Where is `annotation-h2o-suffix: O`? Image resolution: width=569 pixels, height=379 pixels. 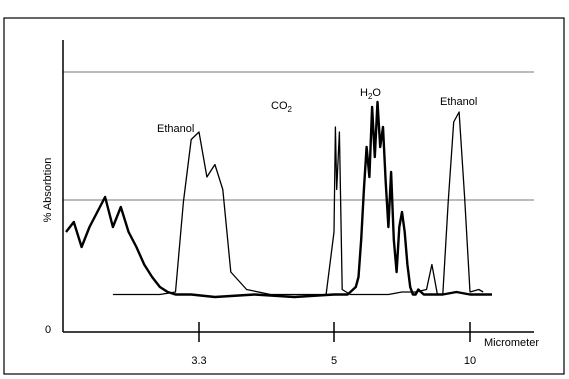 annotation-h2o-suffix: O is located at coordinates (376, 93).